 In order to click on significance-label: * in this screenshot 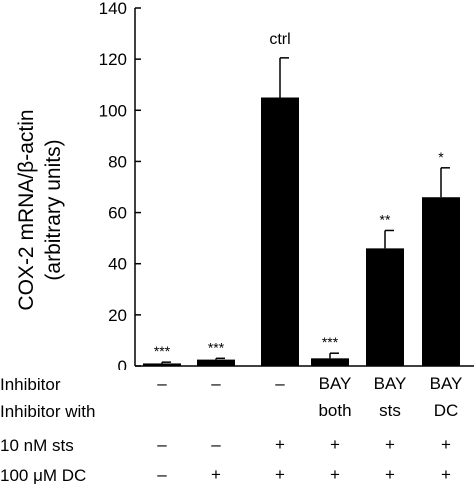, I will do `click(441, 157)`.